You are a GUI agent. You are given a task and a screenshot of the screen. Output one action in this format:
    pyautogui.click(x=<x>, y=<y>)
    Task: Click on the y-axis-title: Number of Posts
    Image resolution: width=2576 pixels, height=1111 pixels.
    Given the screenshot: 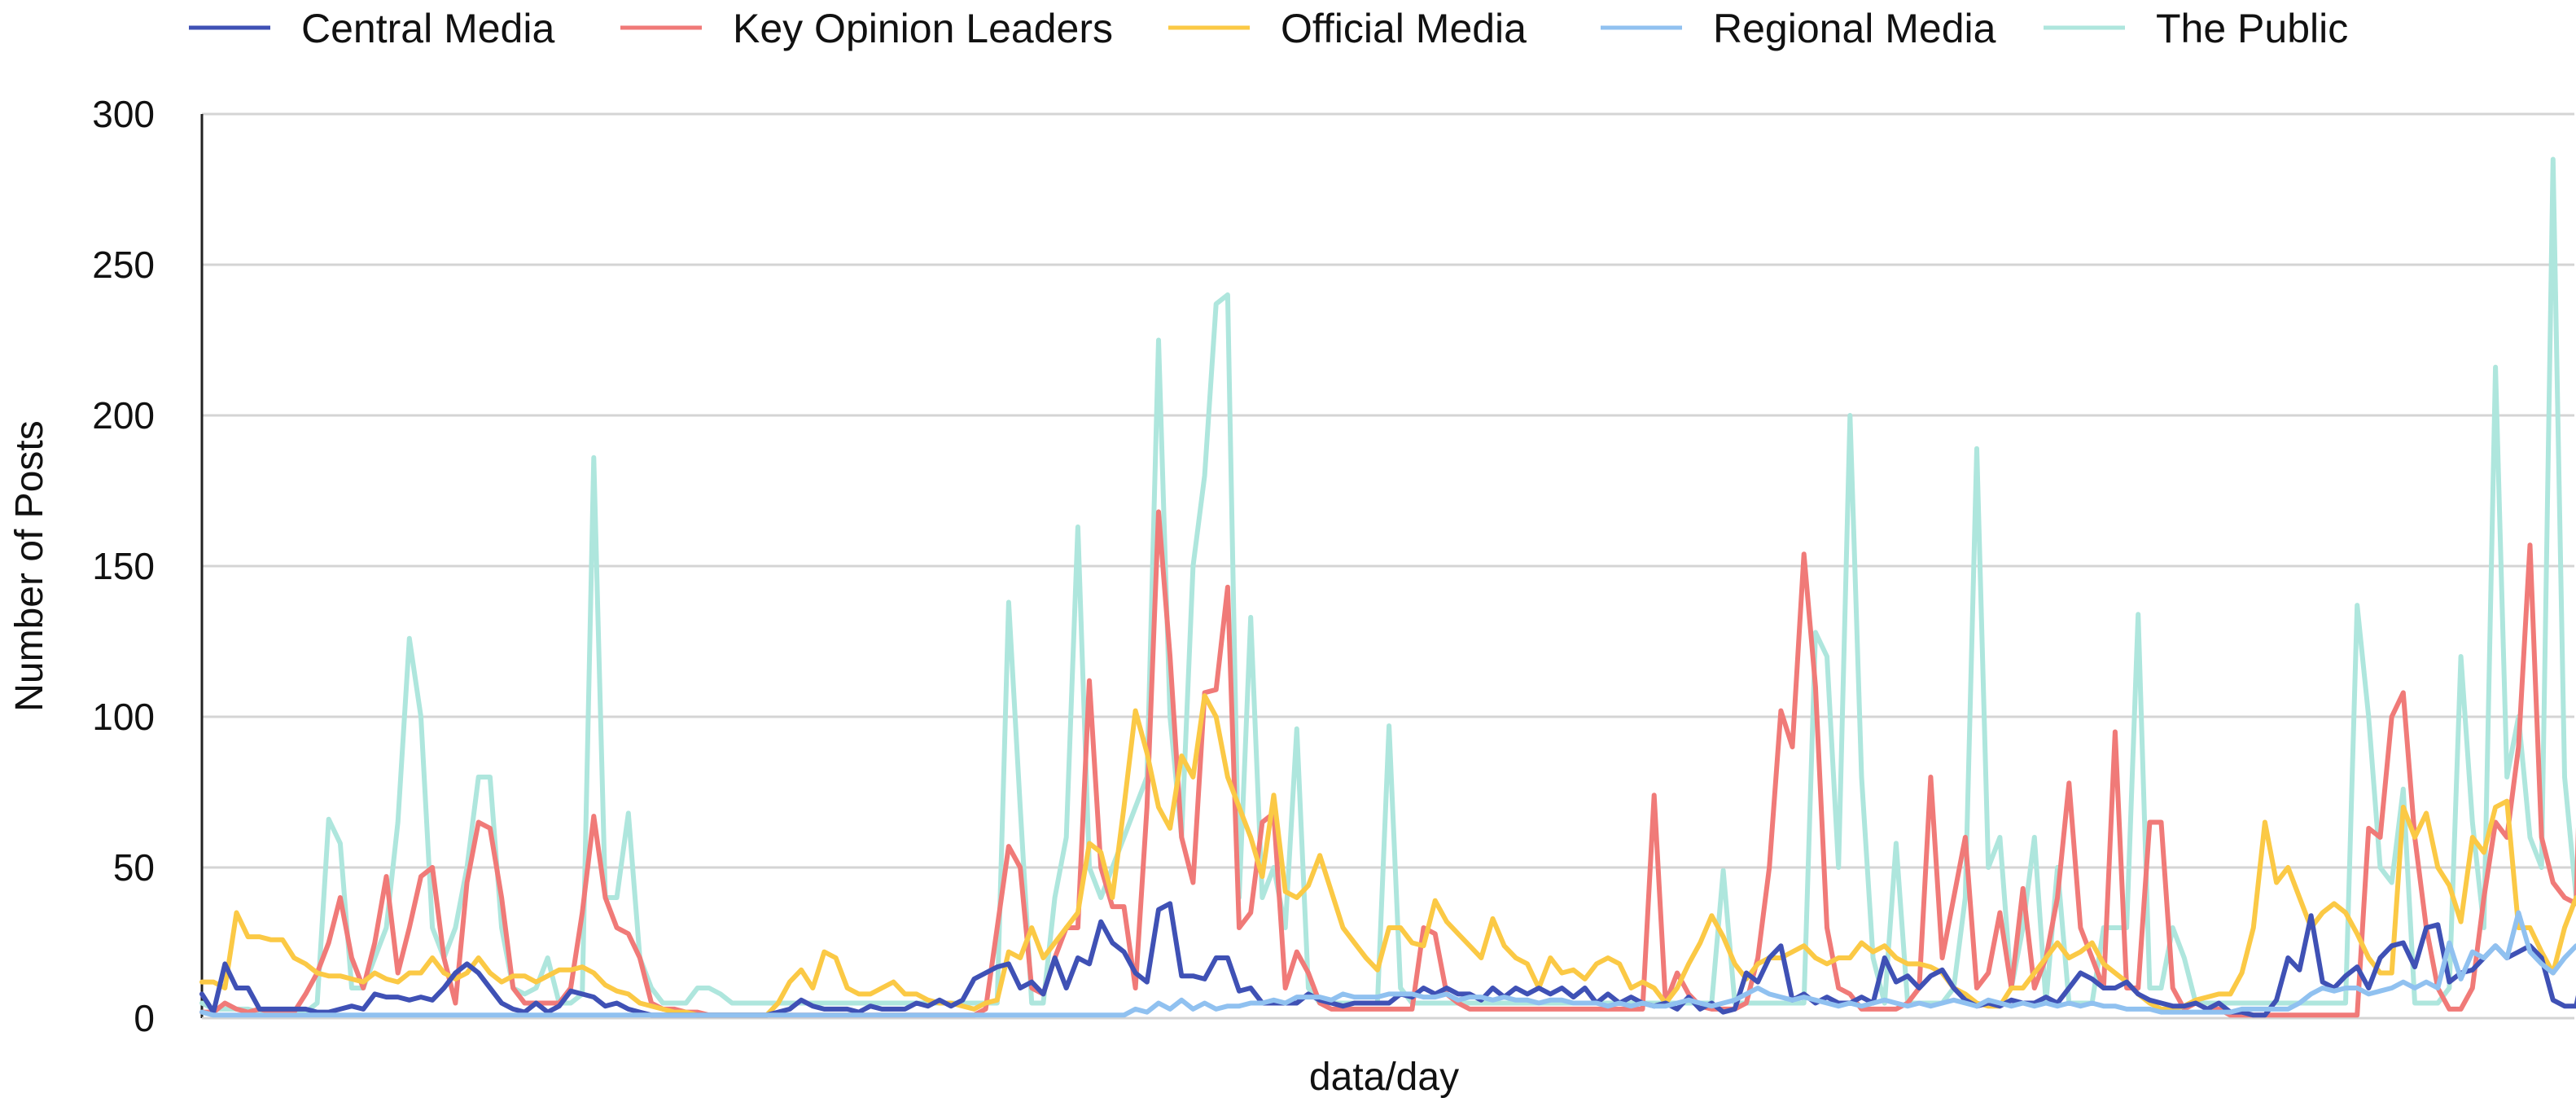 What is the action you would take?
    pyautogui.click(x=29, y=565)
    